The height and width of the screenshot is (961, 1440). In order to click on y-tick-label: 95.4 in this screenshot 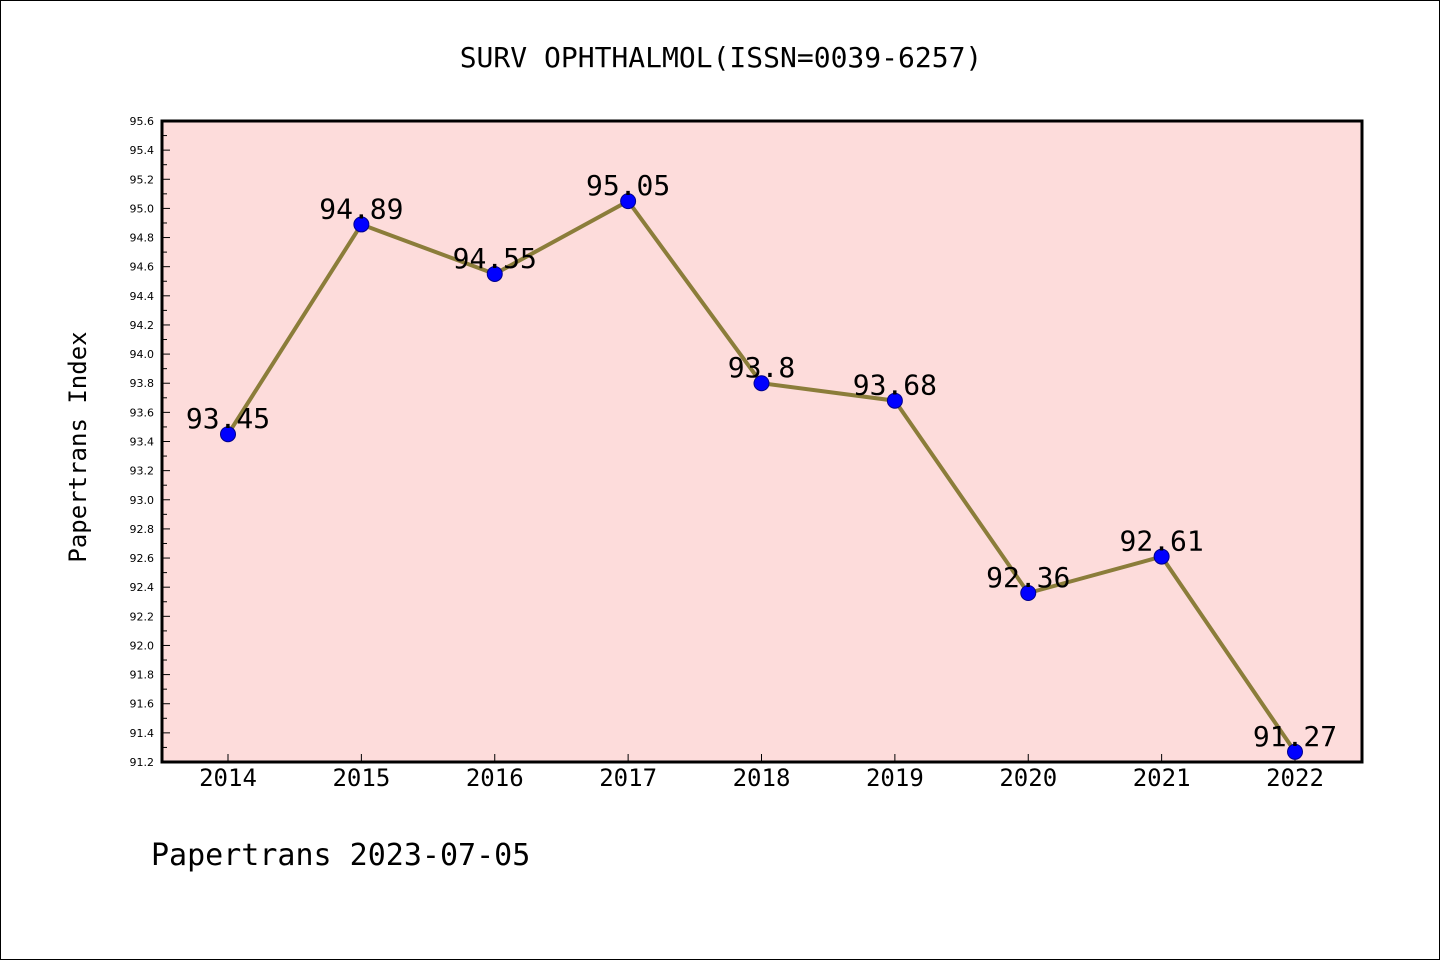, I will do `click(142, 150)`.